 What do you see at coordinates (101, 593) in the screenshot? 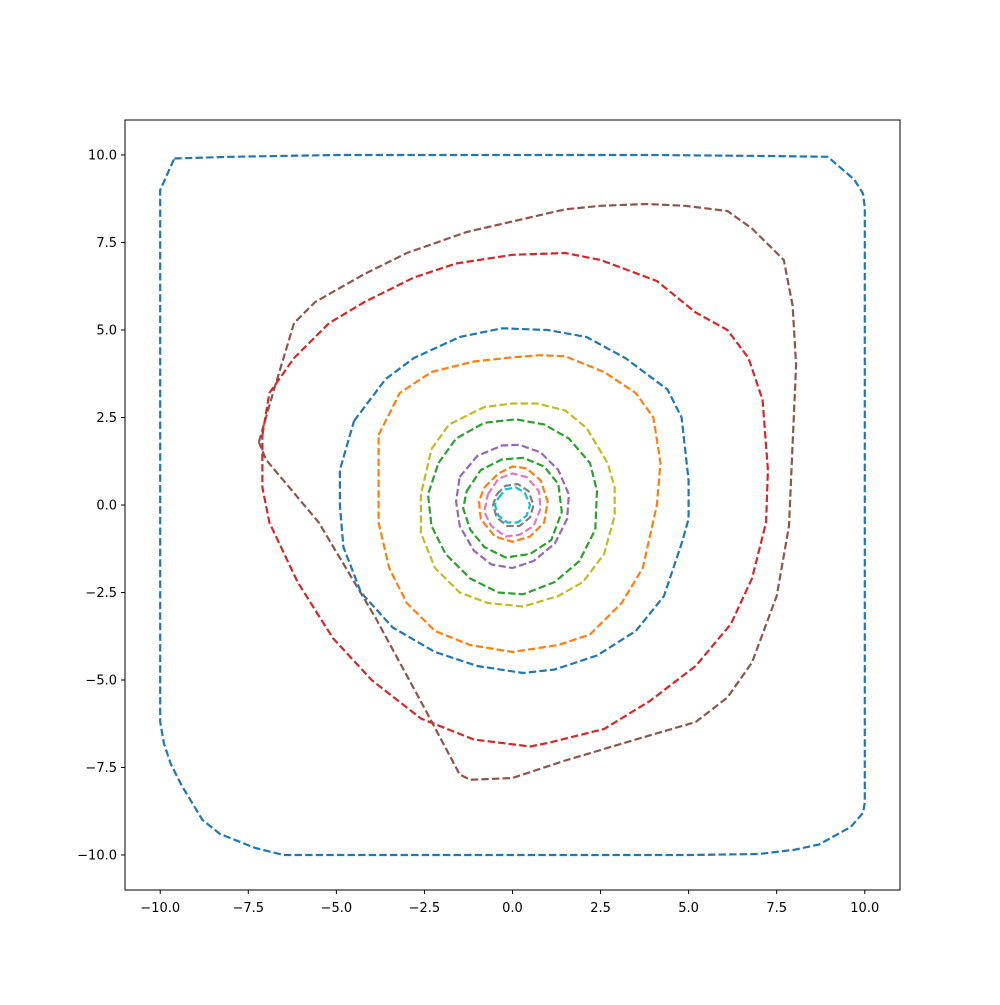
I see `y-tick-label: −2.5` at bounding box center [101, 593].